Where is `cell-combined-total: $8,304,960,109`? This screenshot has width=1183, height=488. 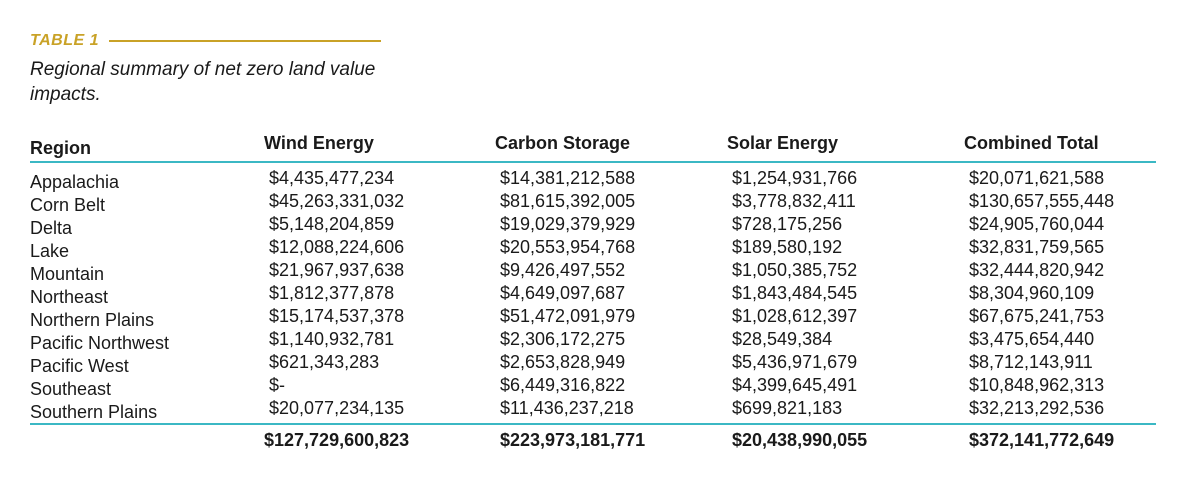
cell-combined-total: $8,304,960,109 is located at coordinates (1032, 293).